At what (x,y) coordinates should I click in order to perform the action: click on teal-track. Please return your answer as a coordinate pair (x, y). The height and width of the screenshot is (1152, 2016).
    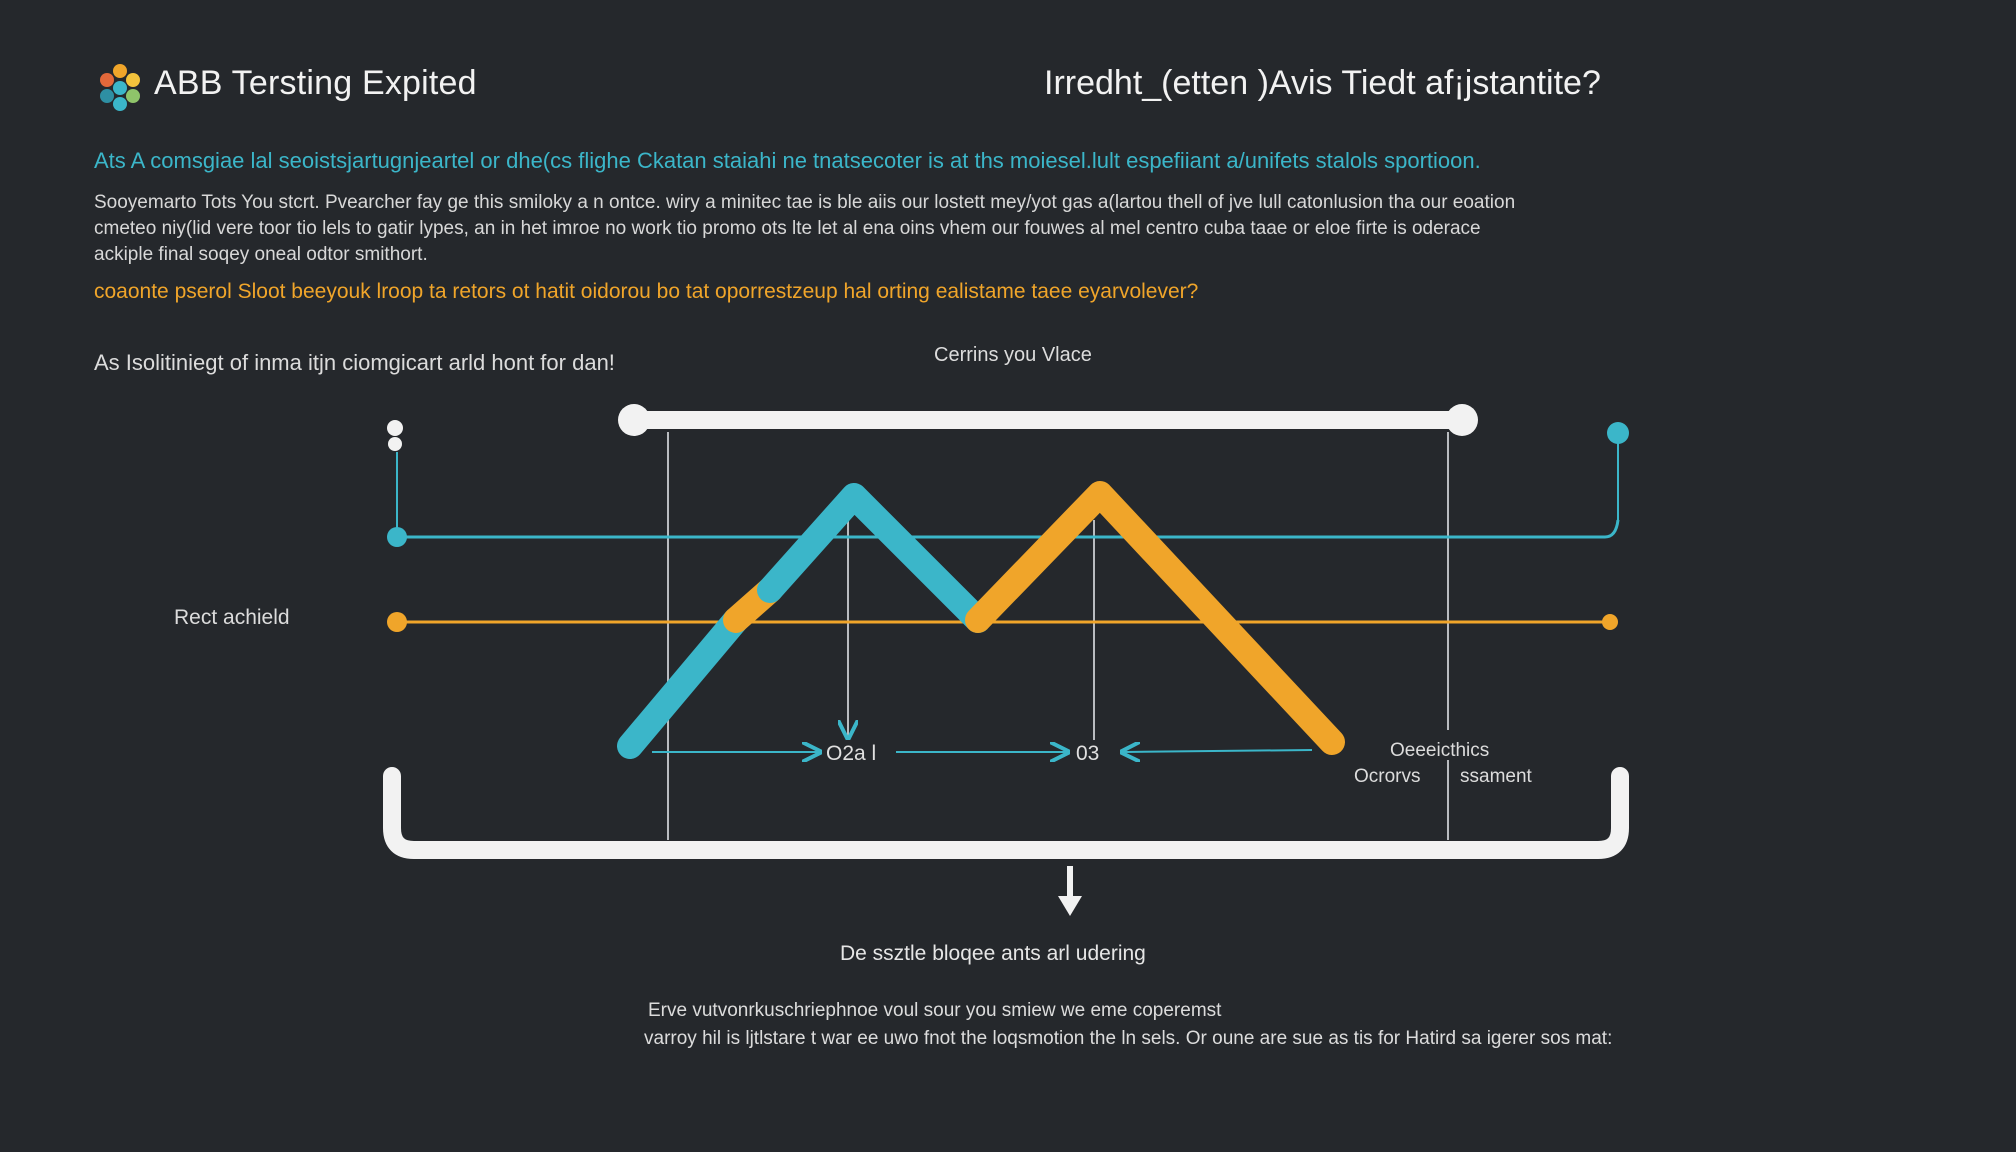
    Looking at the image, I should click on (1008, 484).